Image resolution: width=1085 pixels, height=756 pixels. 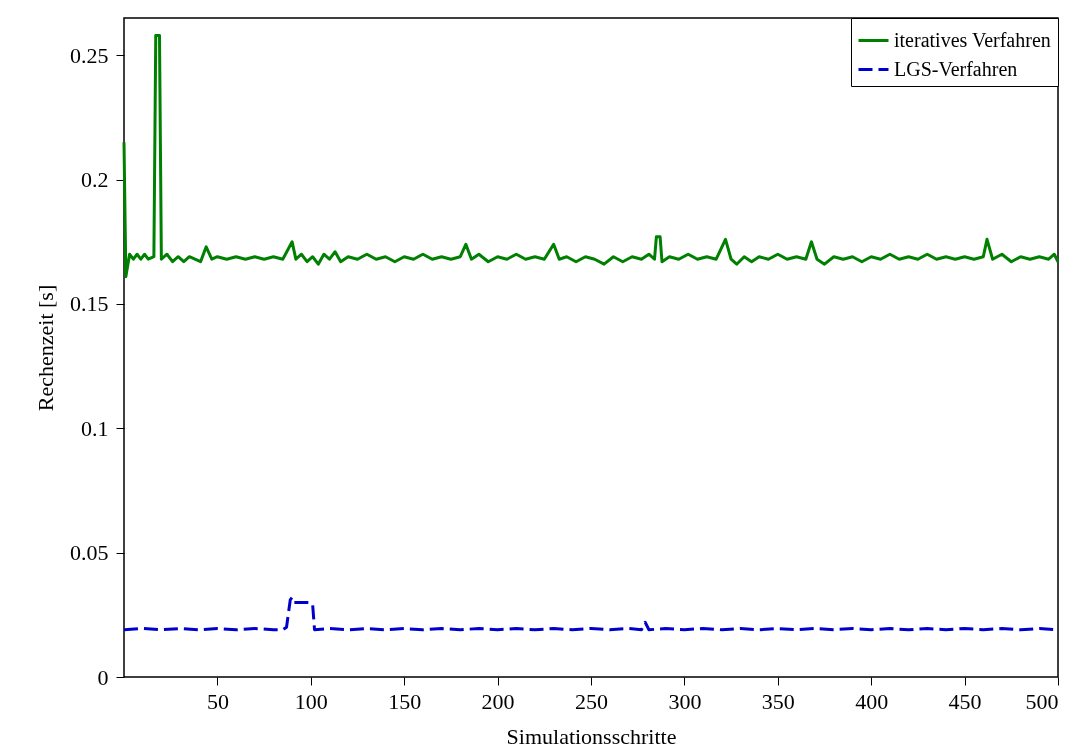 What do you see at coordinates (89, 55) in the screenshot?
I see `y-tick-label: 0.25` at bounding box center [89, 55].